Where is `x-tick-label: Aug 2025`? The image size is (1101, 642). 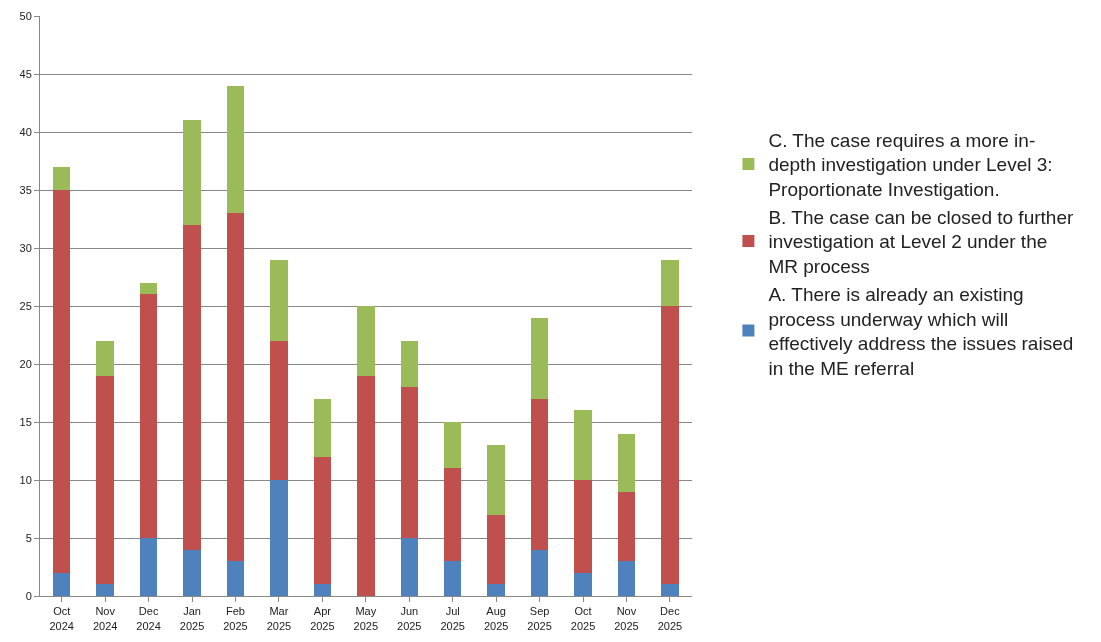
x-tick-label: Aug 2025 is located at coordinates (496, 618).